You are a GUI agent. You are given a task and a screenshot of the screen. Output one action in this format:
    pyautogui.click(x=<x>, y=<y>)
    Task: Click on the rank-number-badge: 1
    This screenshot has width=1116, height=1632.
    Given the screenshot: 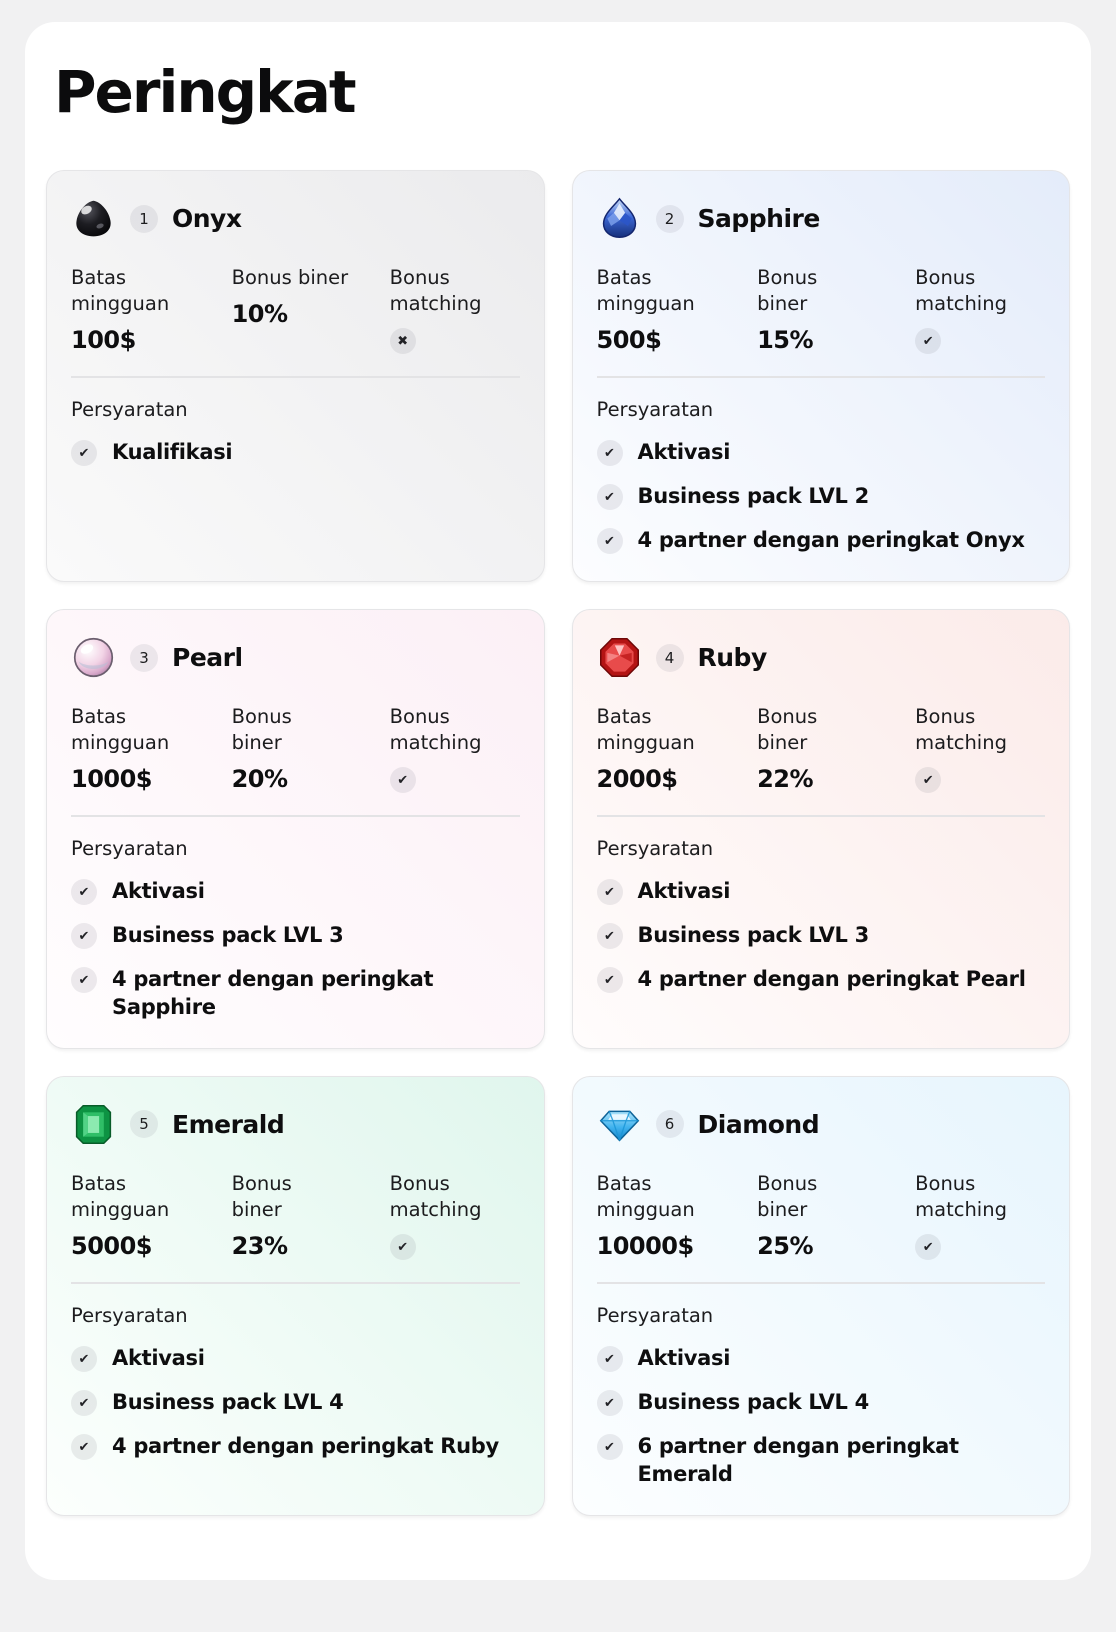 What is the action you would take?
    pyautogui.click(x=144, y=218)
    